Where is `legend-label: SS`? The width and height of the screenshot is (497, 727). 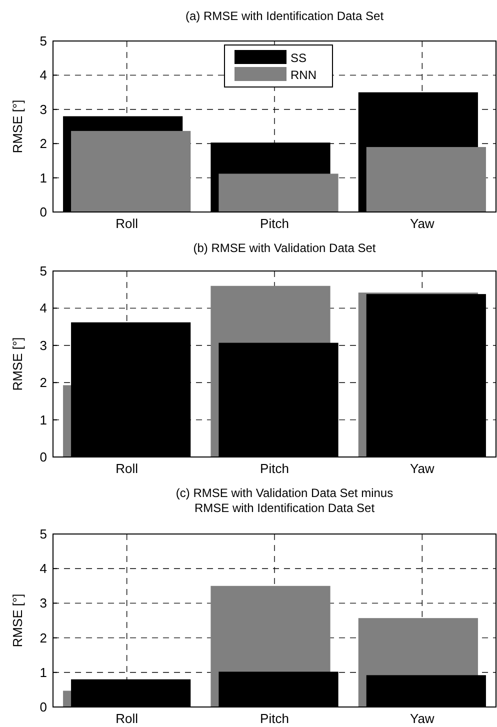 legend-label: SS is located at coordinates (298, 58).